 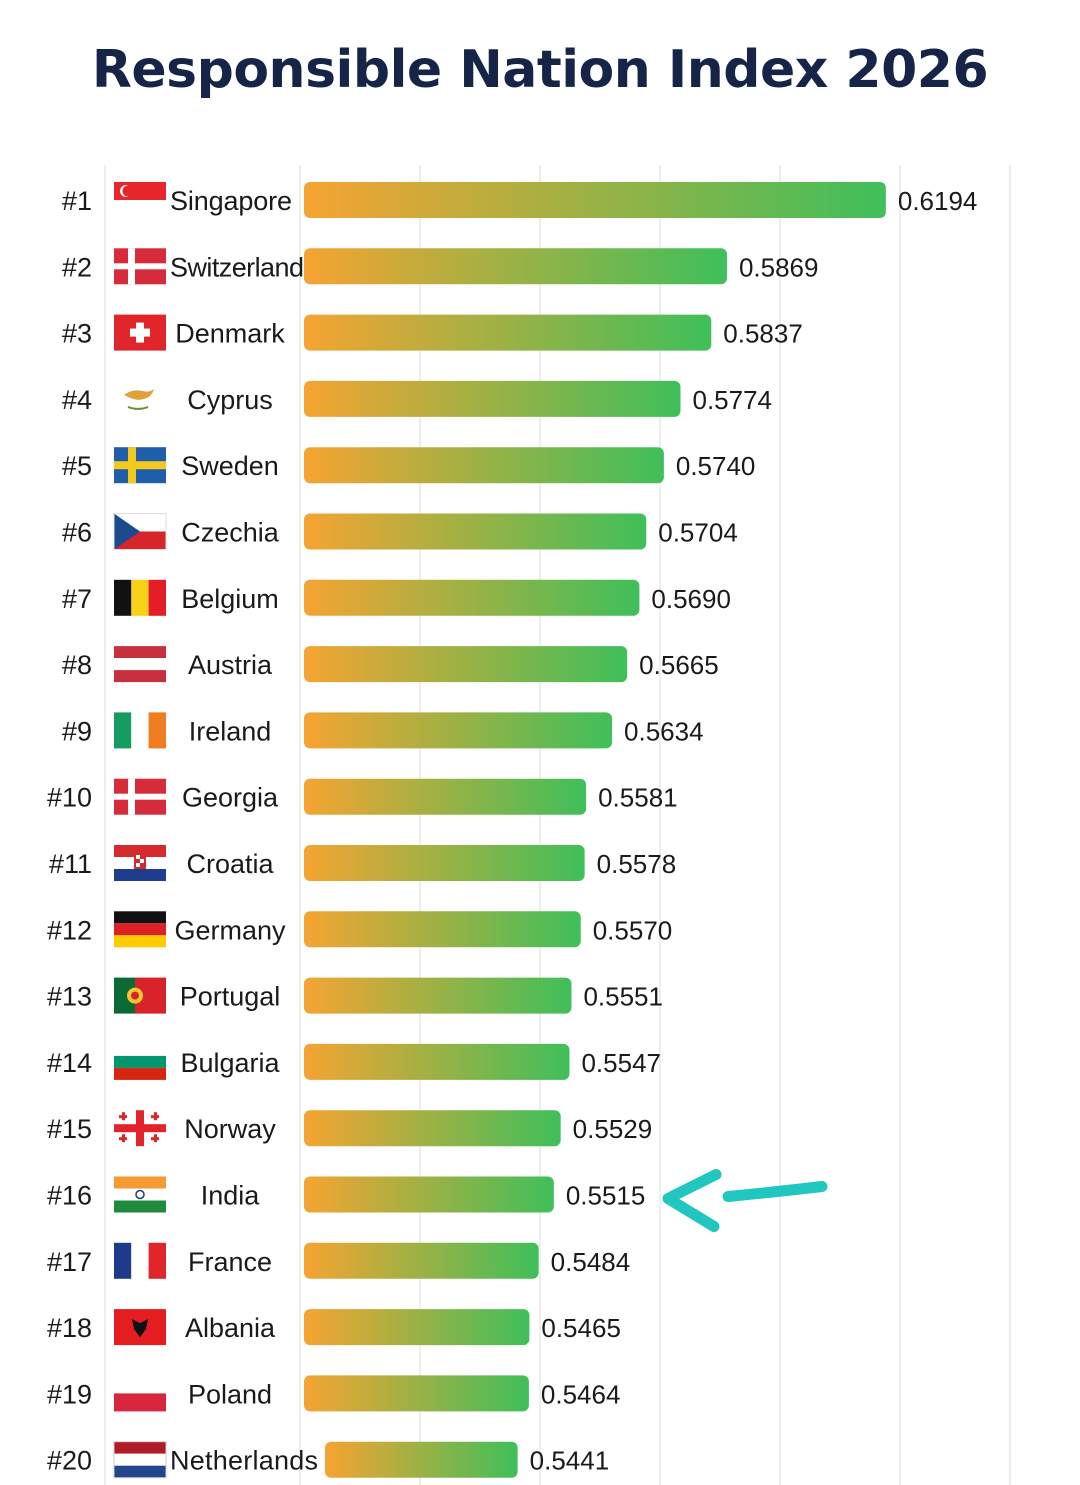 I want to click on rank-label: #9, so click(x=77, y=731).